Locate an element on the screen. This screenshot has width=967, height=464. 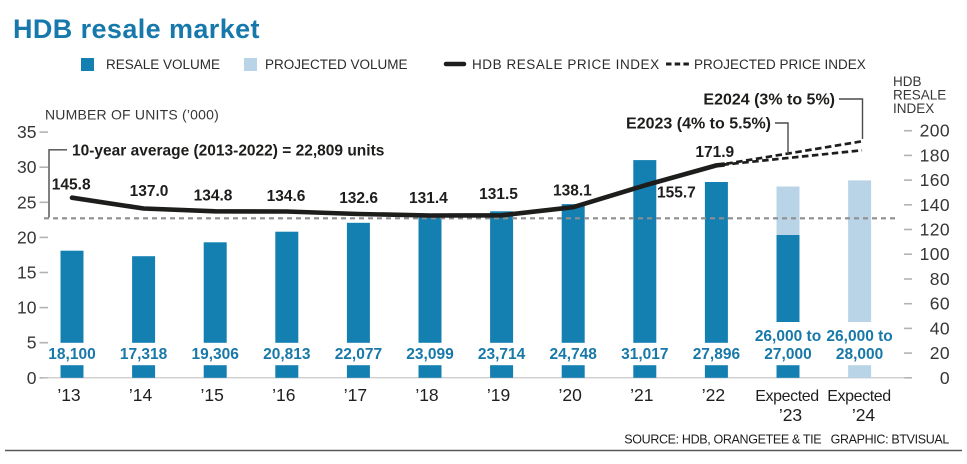
svg-text: HDB resale market is located at coordinates (136, 29).